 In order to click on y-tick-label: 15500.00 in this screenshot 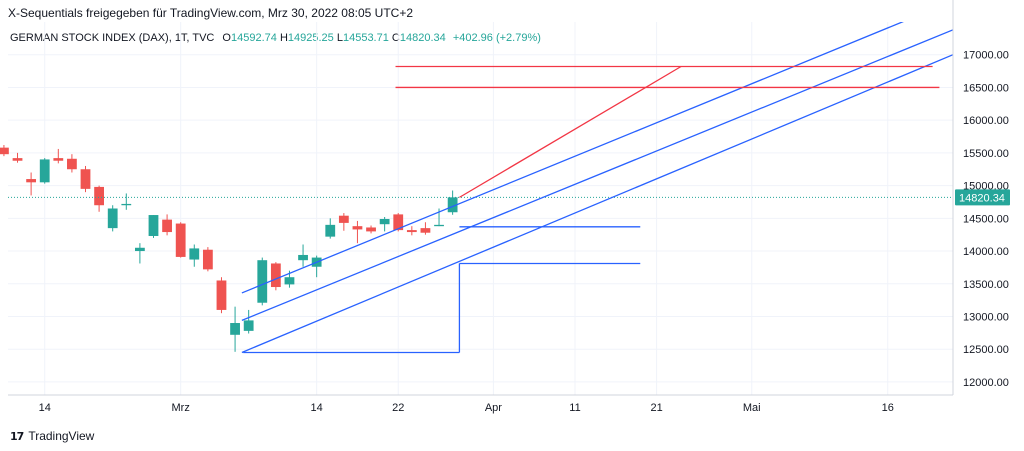, I will do `click(986, 154)`.